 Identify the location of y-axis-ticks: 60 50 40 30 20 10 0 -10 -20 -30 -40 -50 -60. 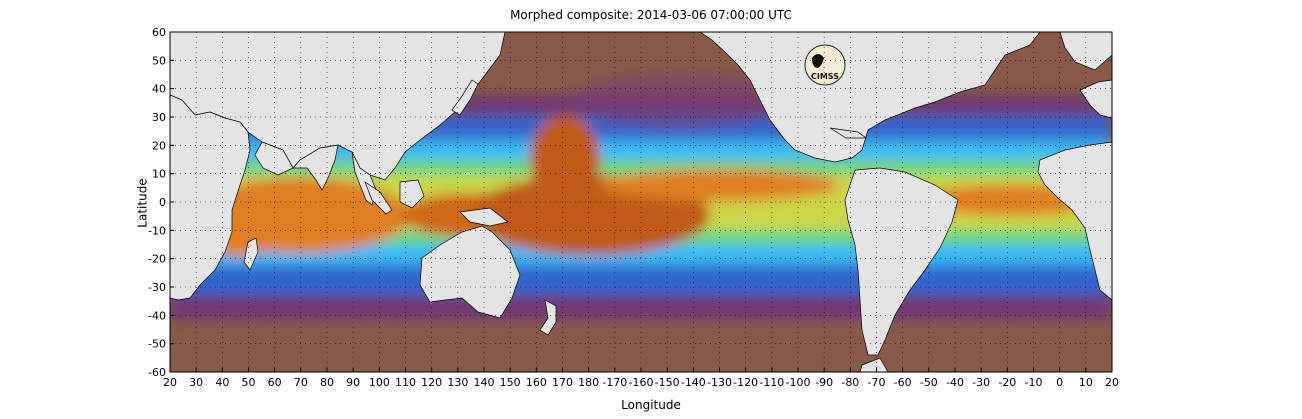
(161, 202).